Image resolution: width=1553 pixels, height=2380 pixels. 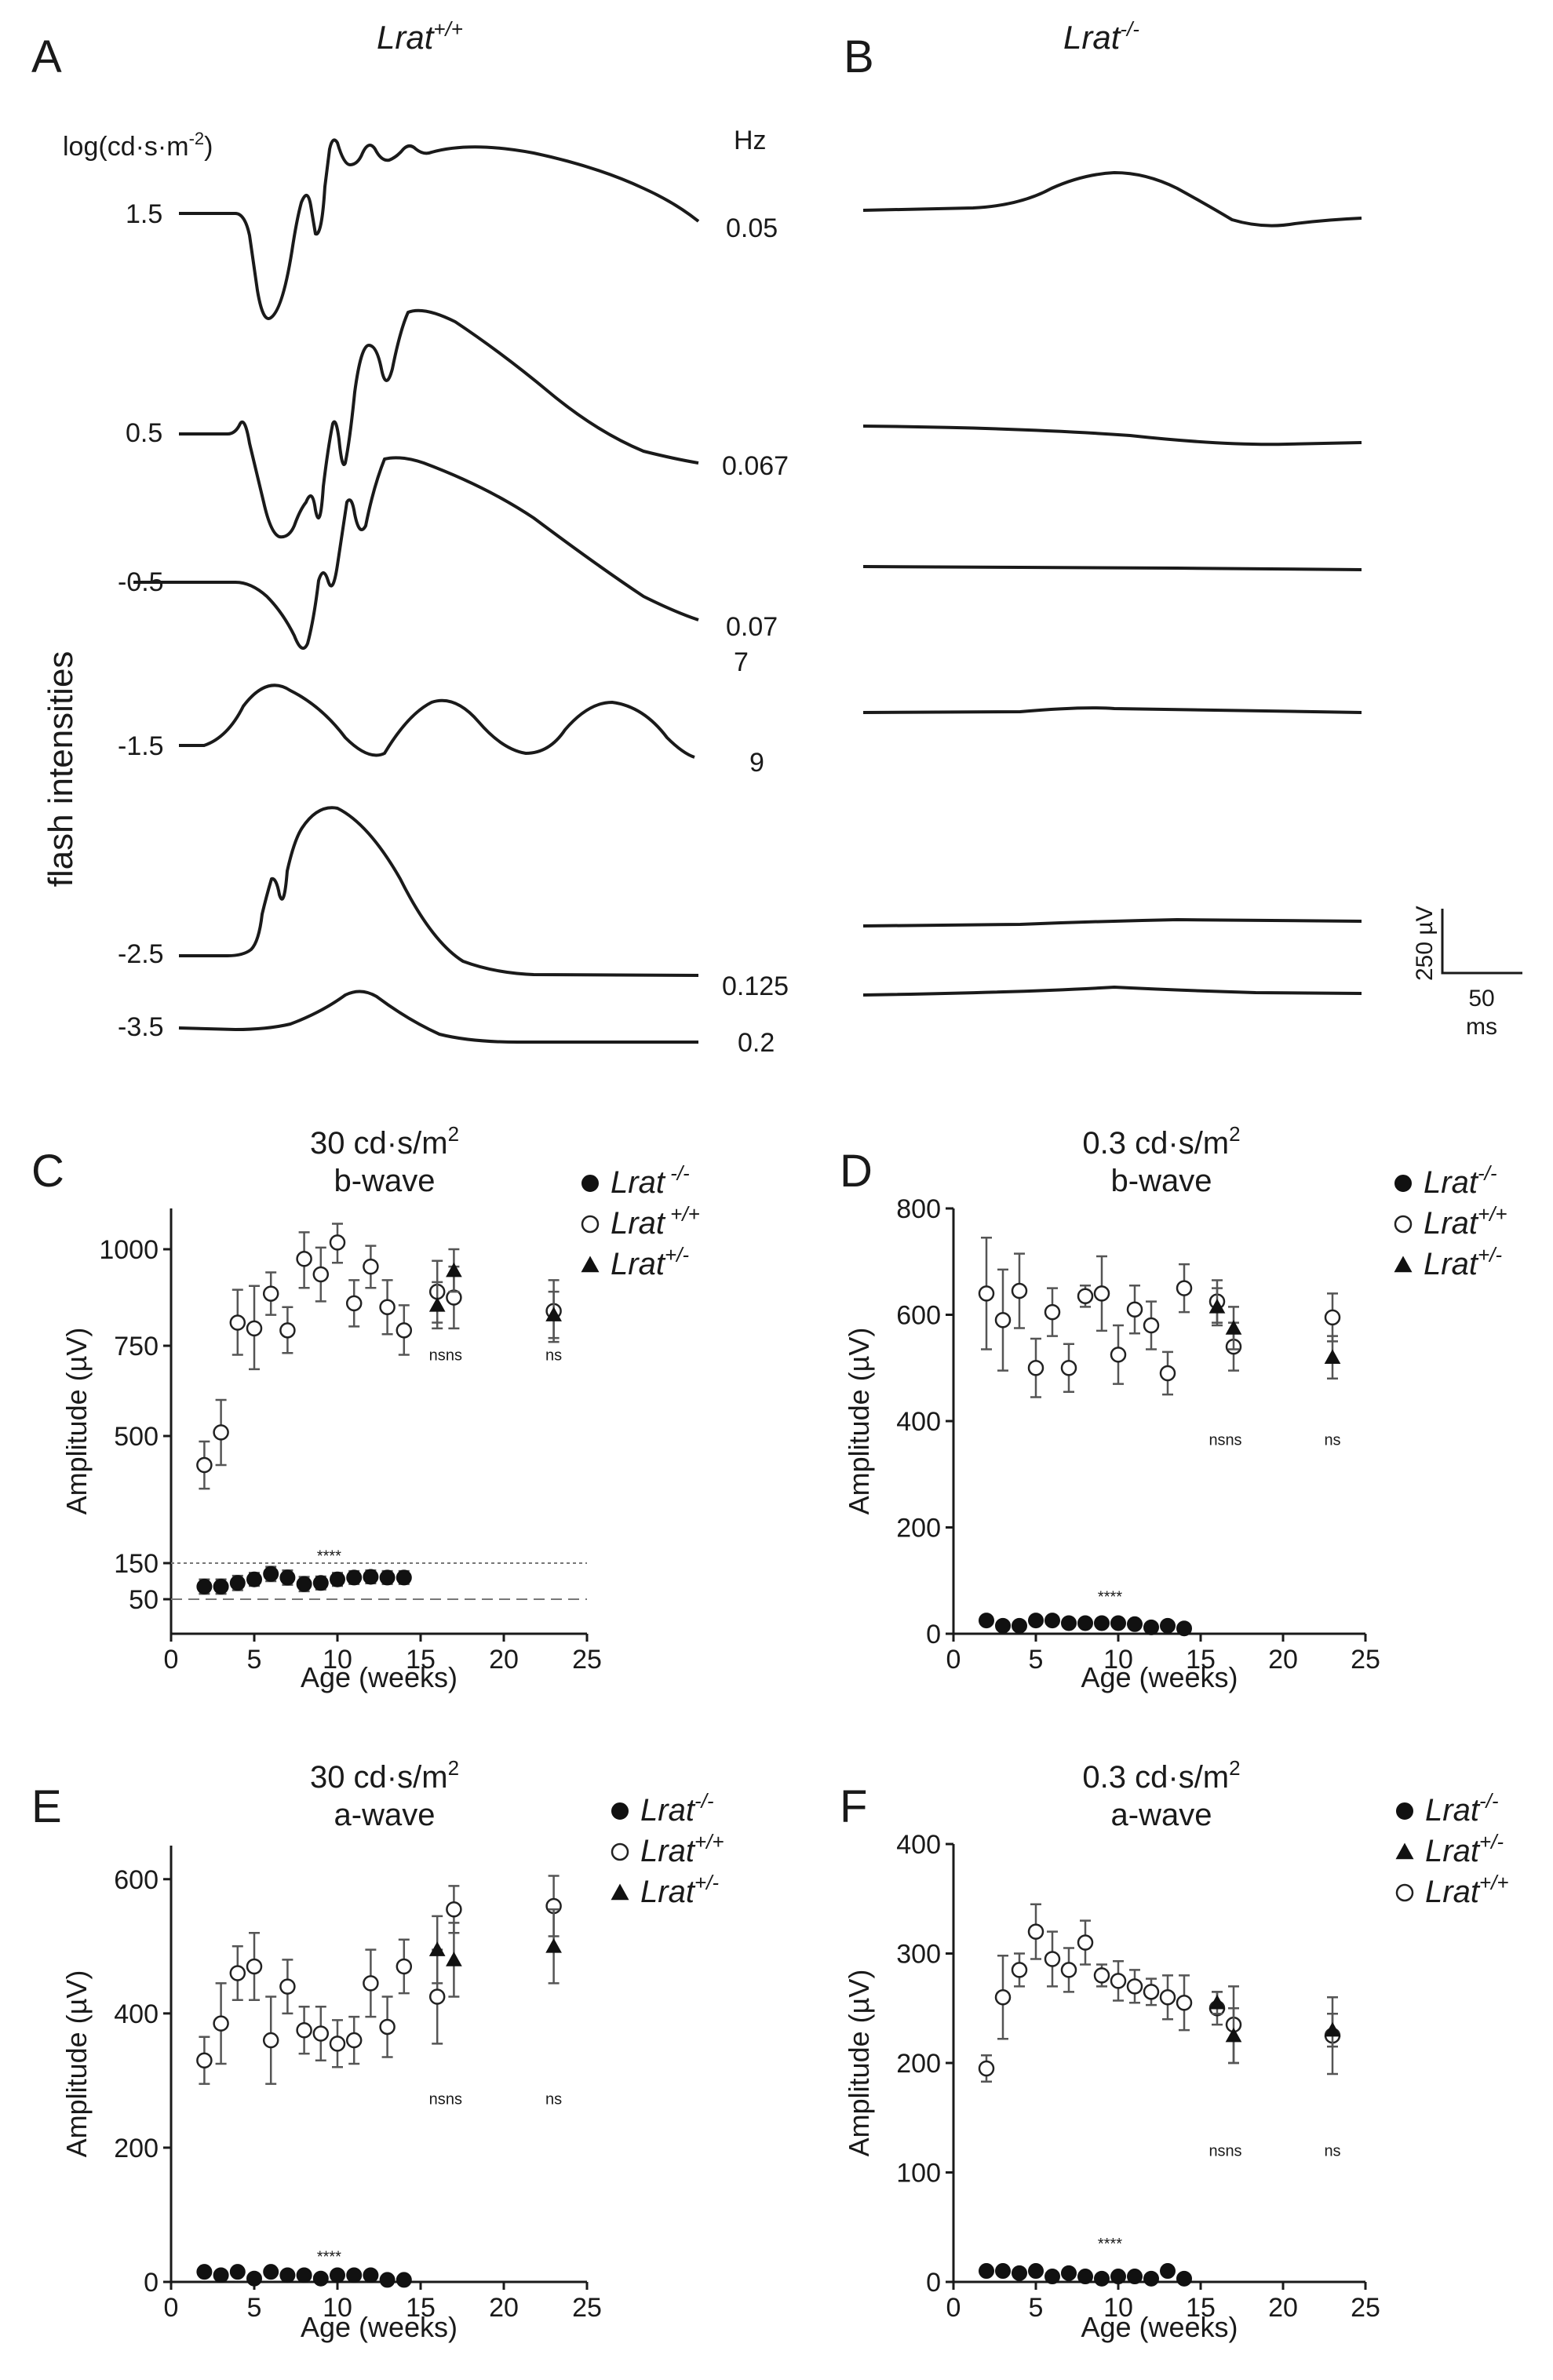 I want to click on y-tick-label: 500, so click(x=136, y=1437).